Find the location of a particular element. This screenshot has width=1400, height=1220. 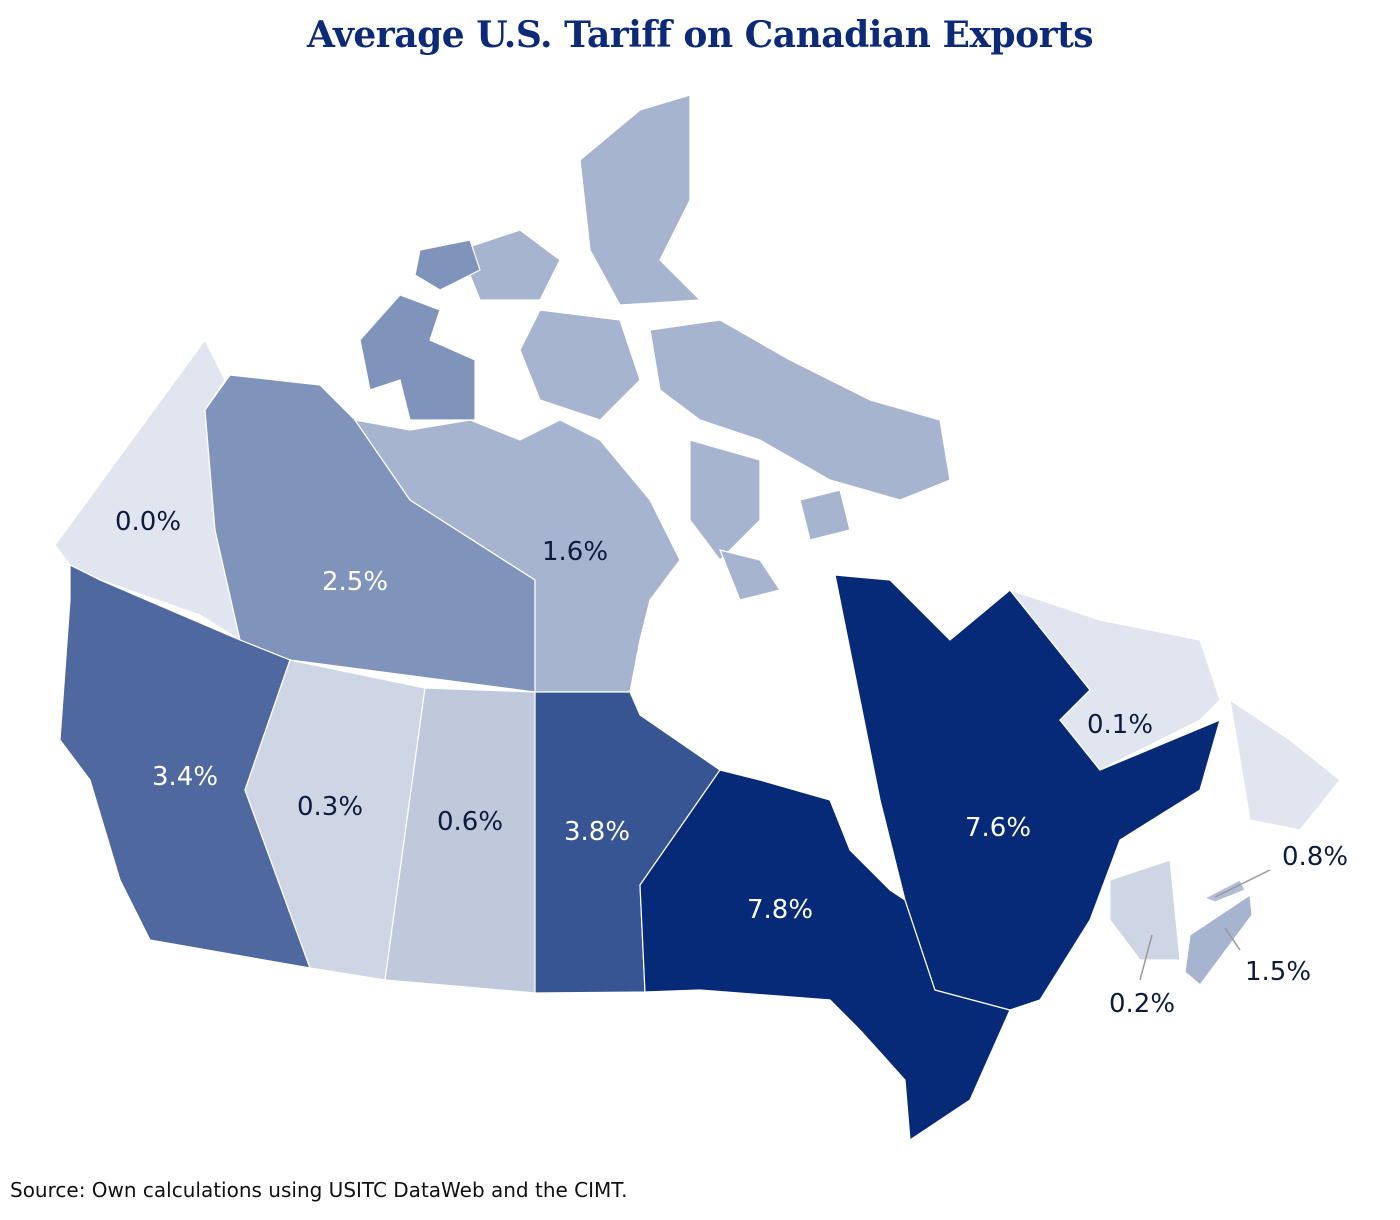

region-new-brunswick is located at coordinates (1145, 910).